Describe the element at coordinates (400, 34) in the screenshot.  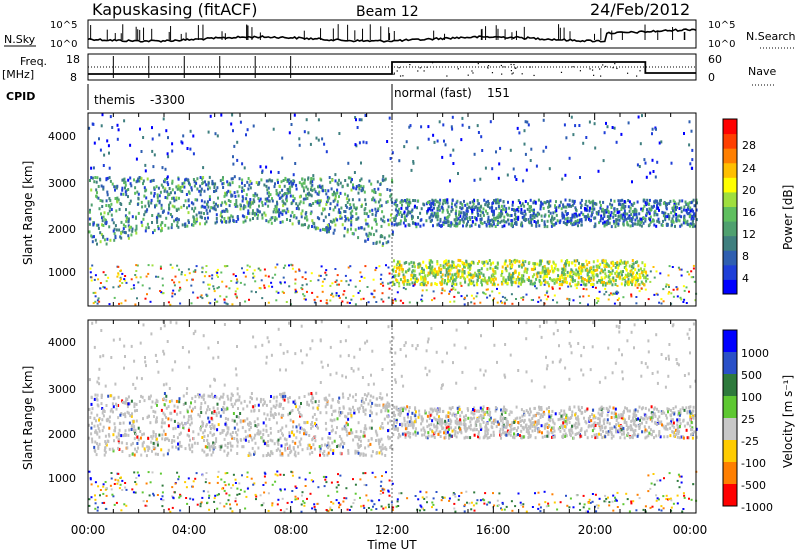
I see `nsky-panel: N.Sky 10^5 10^0 10^5 10^0 N.Search` at that location.